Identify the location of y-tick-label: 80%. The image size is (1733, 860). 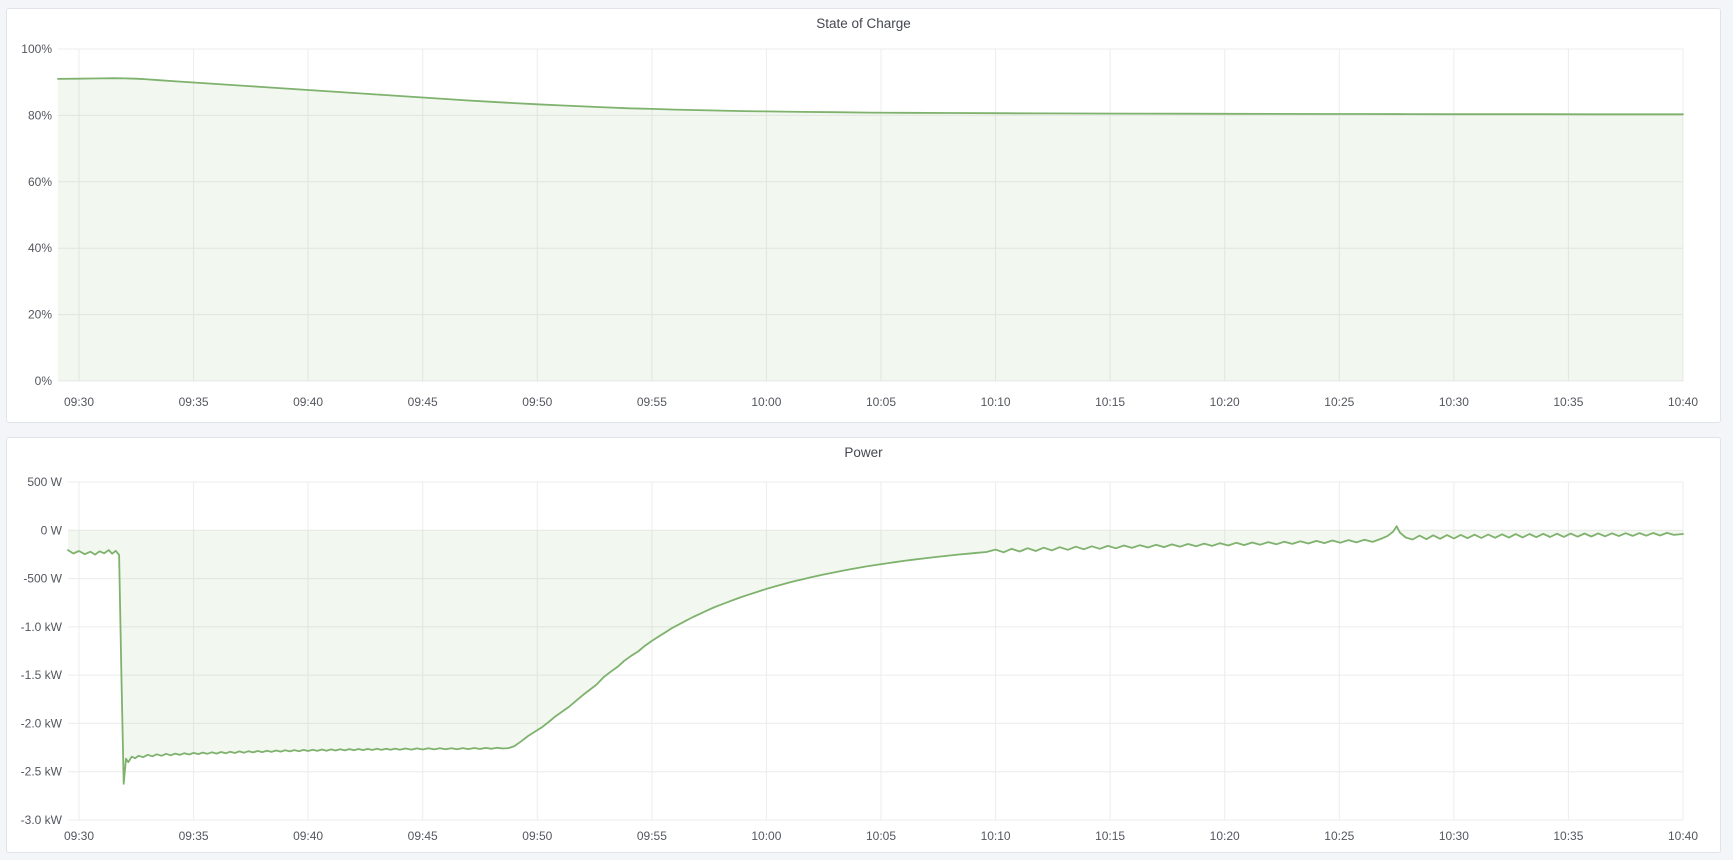
(40, 115).